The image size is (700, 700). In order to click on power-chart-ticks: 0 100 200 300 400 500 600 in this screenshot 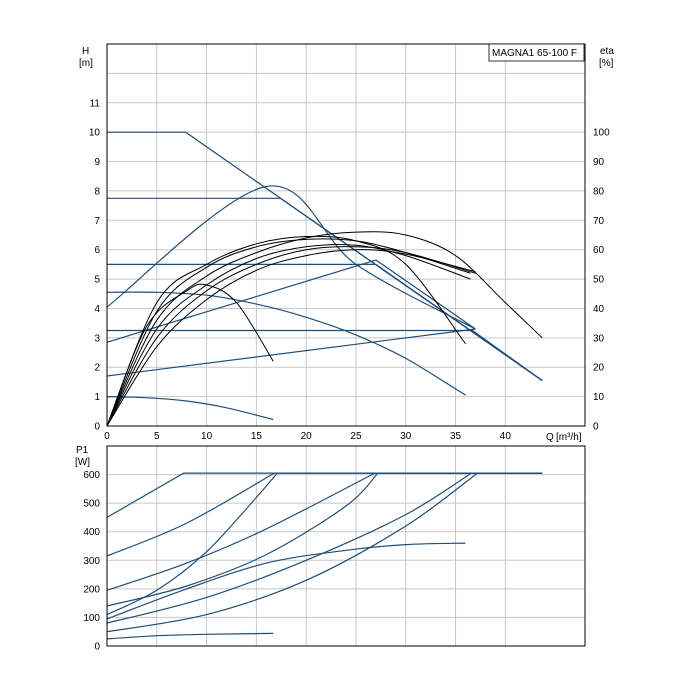, I will do `click(91, 561)`.